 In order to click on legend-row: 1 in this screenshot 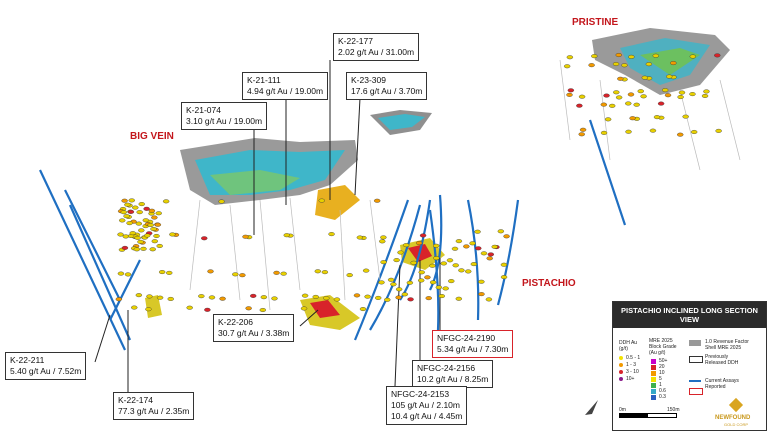, I will do `click(659, 385)`.